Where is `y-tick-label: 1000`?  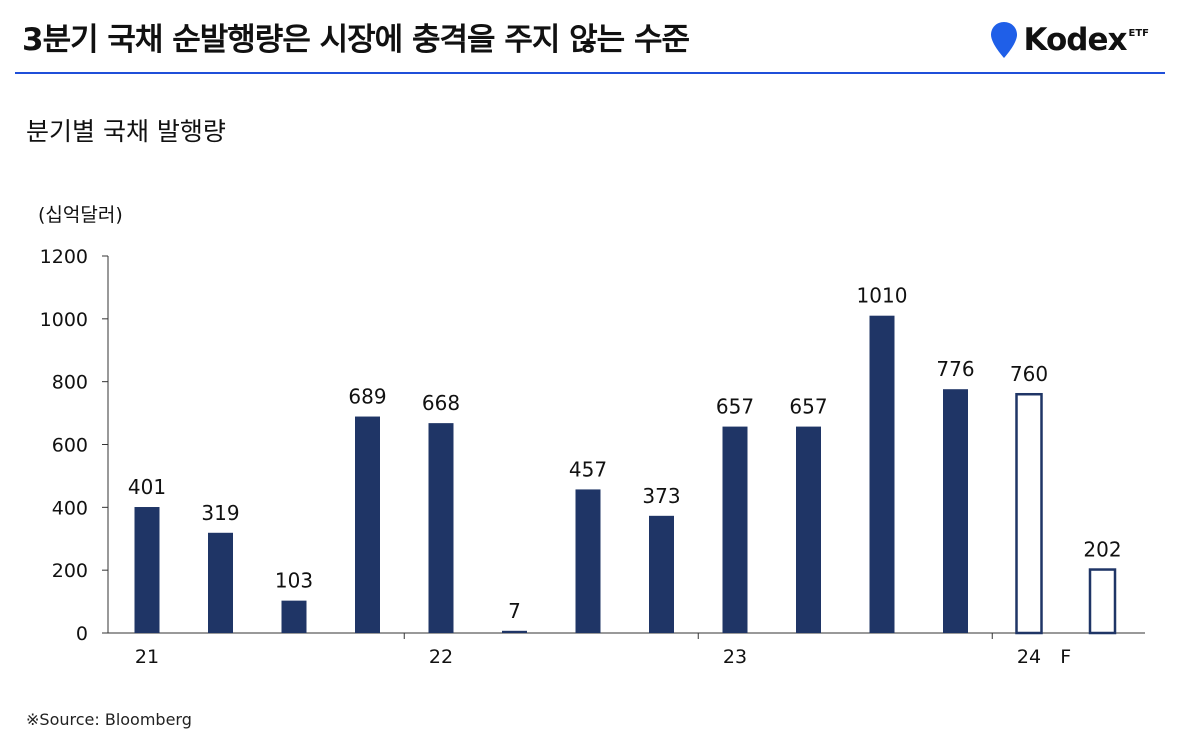 y-tick-label: 1000 is located at coordinates (64, 320).